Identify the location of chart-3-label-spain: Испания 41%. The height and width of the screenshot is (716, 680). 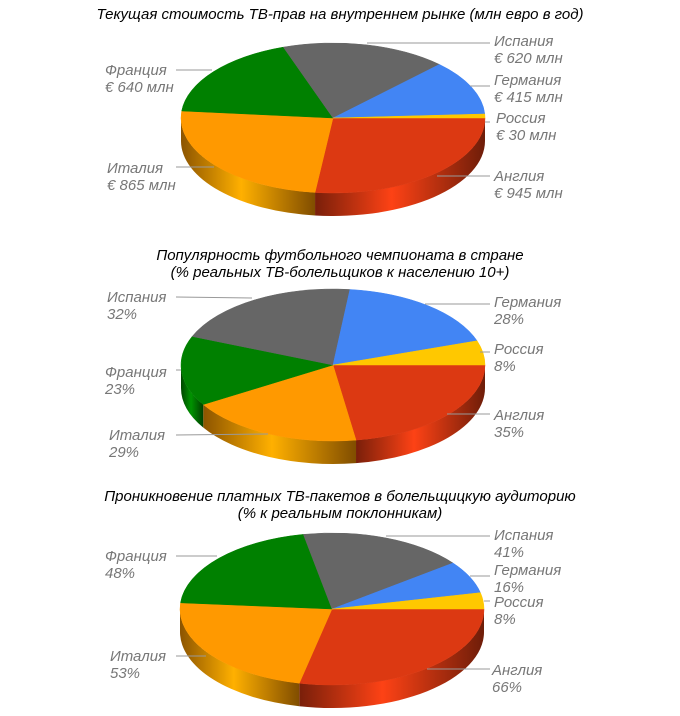
(524, 544).